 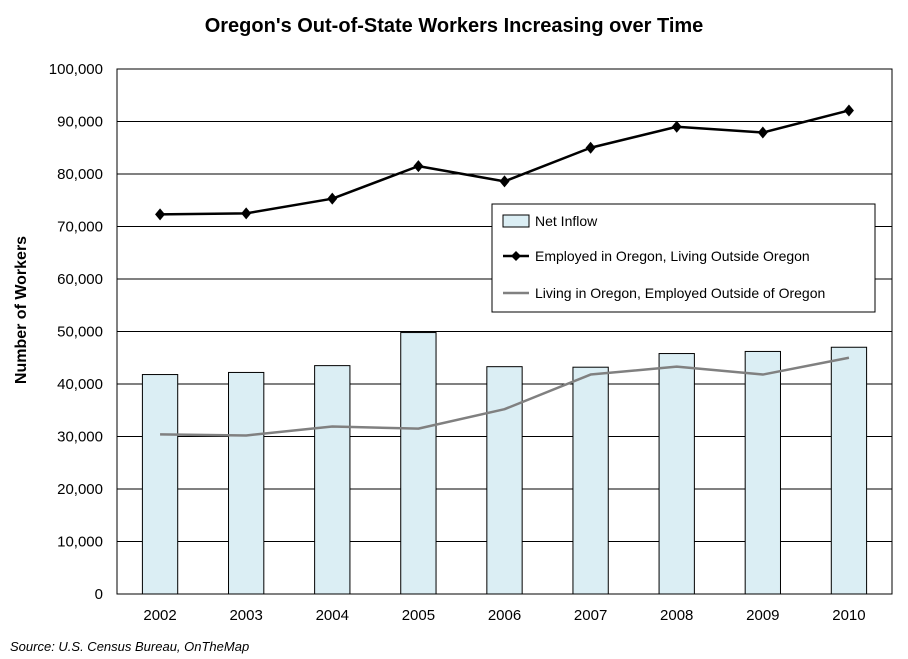 I want to click on y-tick-label: 10,000, so click(x=80, y=542).